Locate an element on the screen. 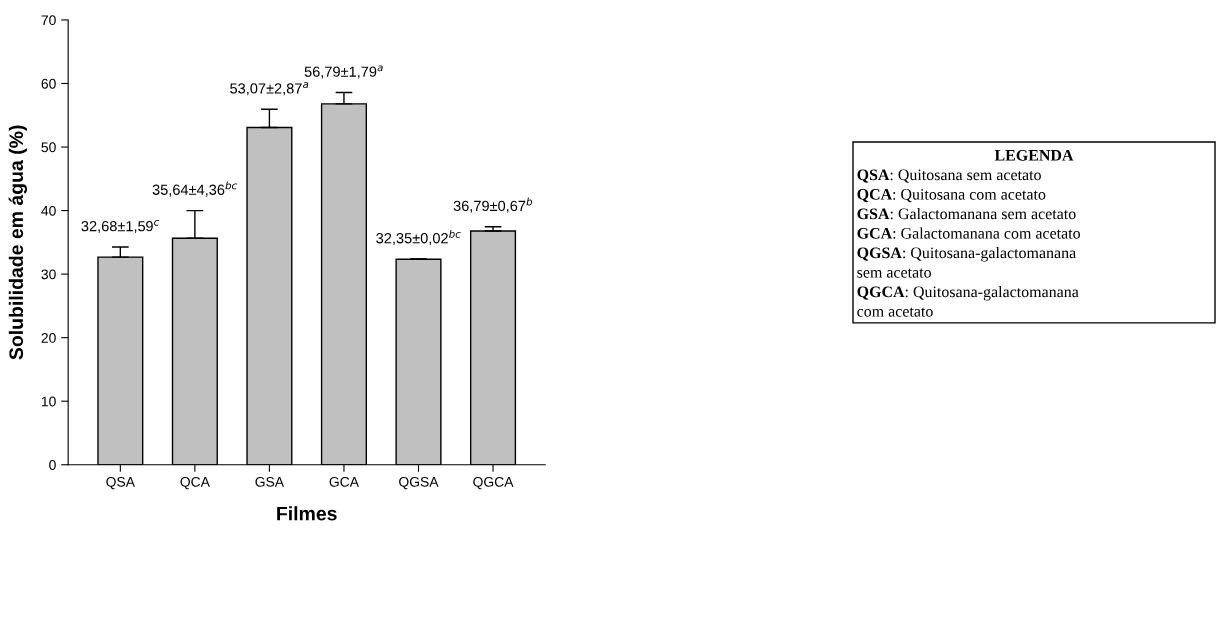  data-label: 53,07±2,87$^{a}$ is located at coordinates (269, 89).